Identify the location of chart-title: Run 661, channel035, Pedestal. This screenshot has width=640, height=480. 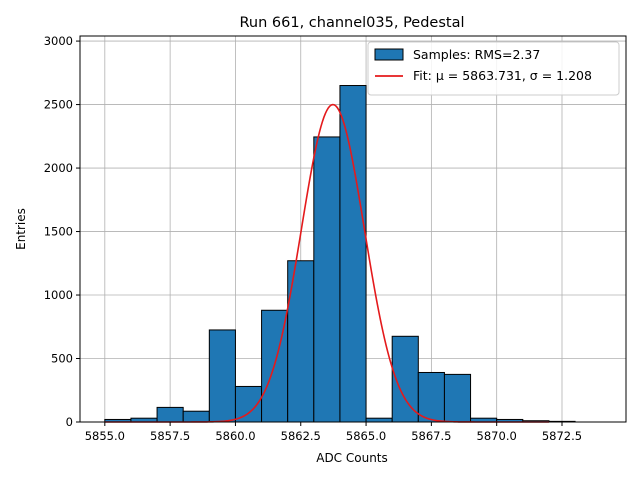
(351, 23).